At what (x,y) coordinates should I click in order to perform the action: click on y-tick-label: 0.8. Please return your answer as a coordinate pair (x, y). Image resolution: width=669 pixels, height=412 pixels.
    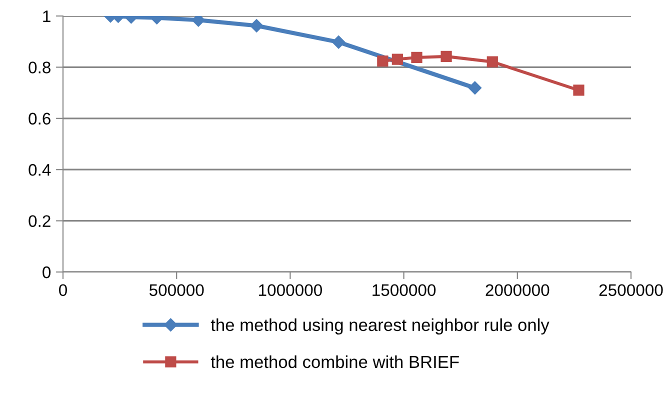
    Looking at the image, I should click on (39, 68).